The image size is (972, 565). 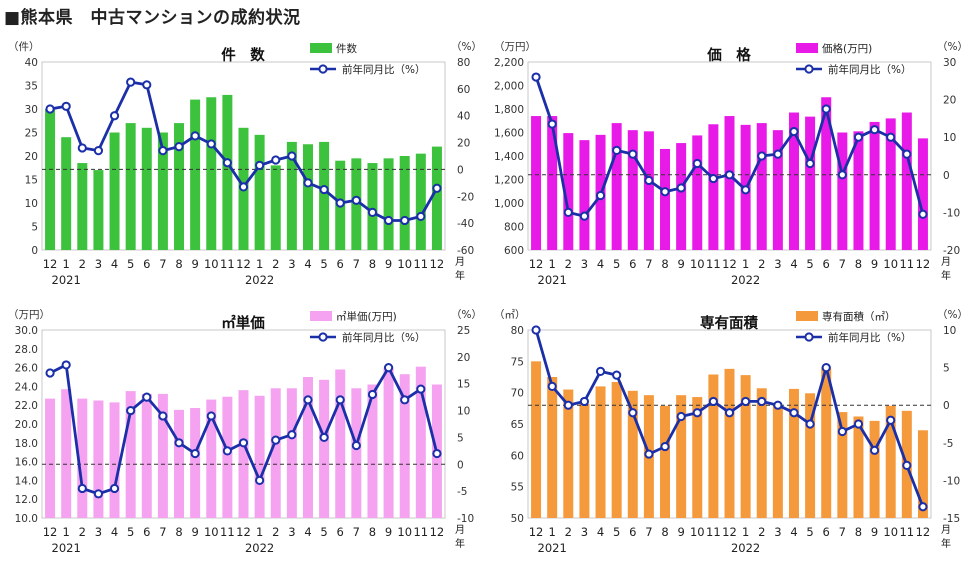 I want to click on left-axis-tick-label: 80, so click(x=517, y=331).